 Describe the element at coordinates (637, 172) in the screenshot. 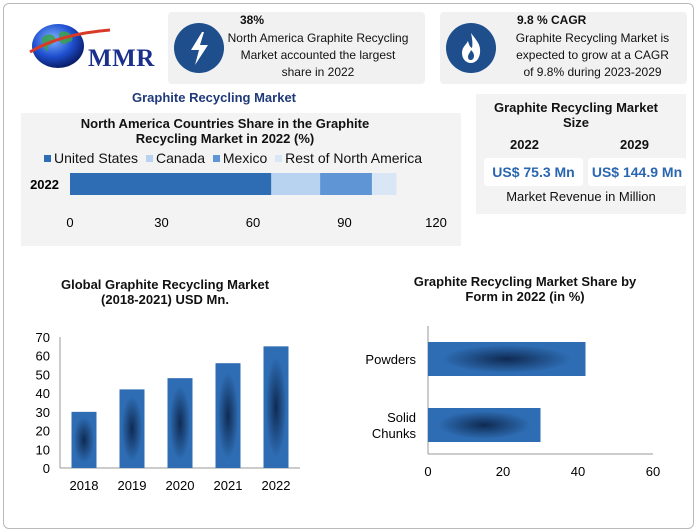

I see `size-value-2029: US$ 144.9 Mn` at that location.